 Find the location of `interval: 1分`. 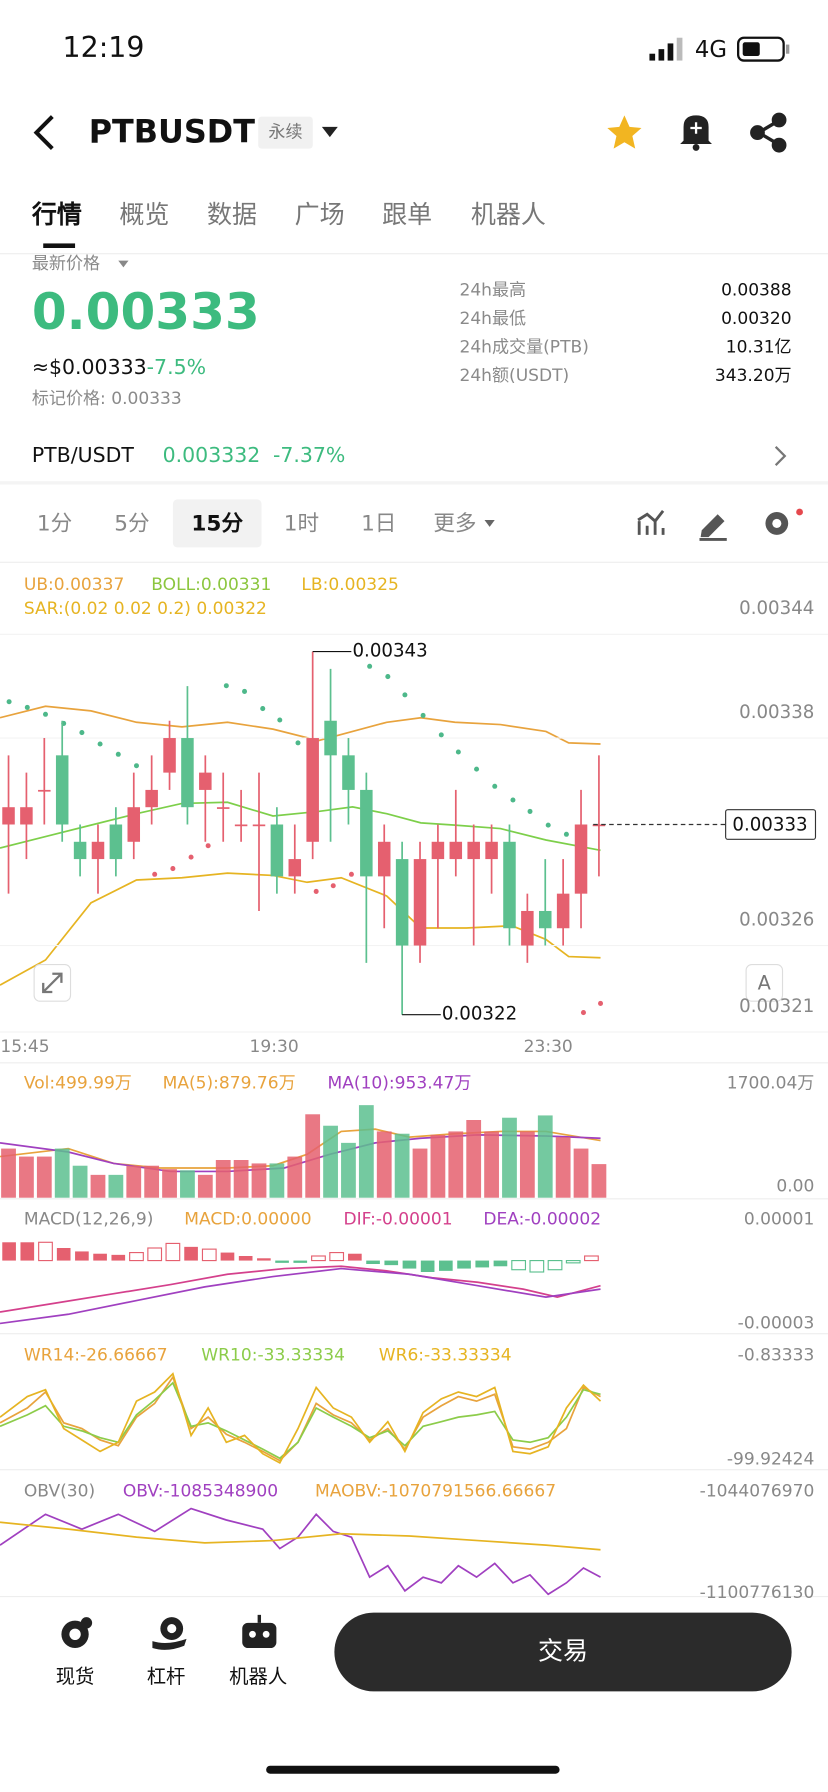

interval: 1分 is located at coordinates (54, 524).